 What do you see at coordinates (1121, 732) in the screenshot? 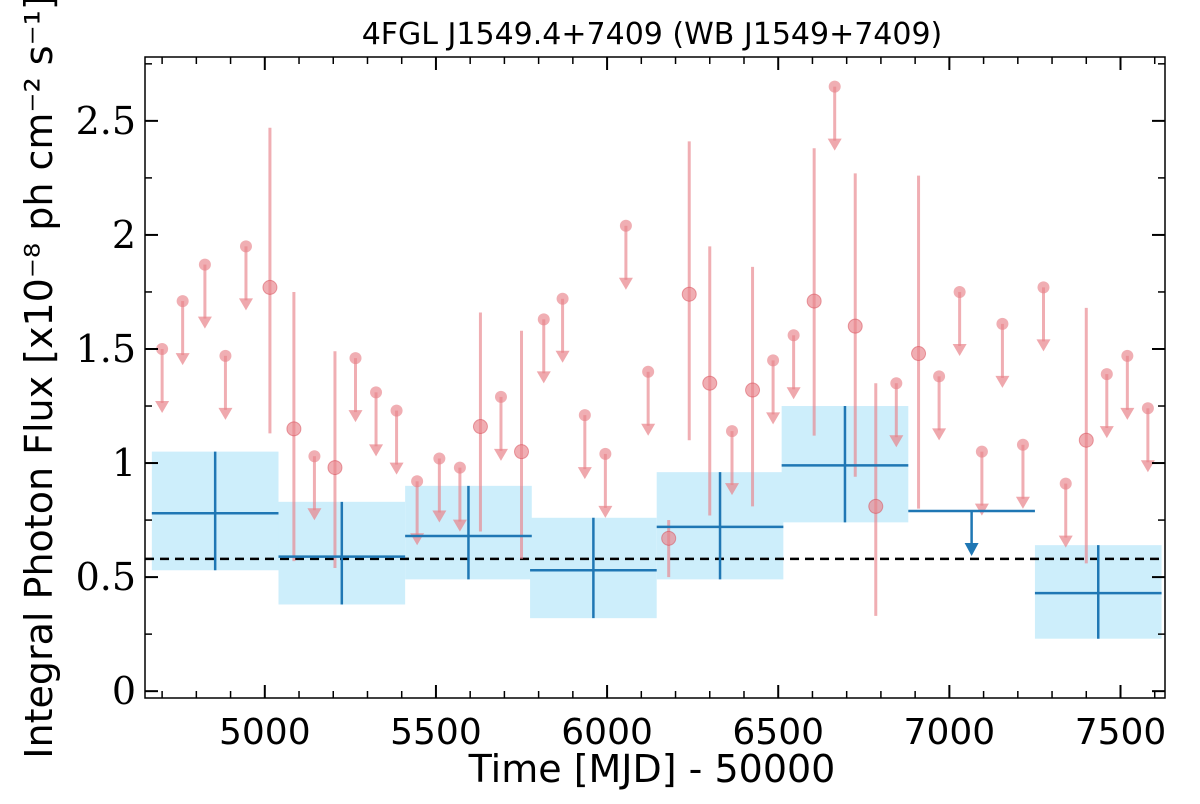
I see `x-tick-label: 7500` at bounding box center [1121, 732].